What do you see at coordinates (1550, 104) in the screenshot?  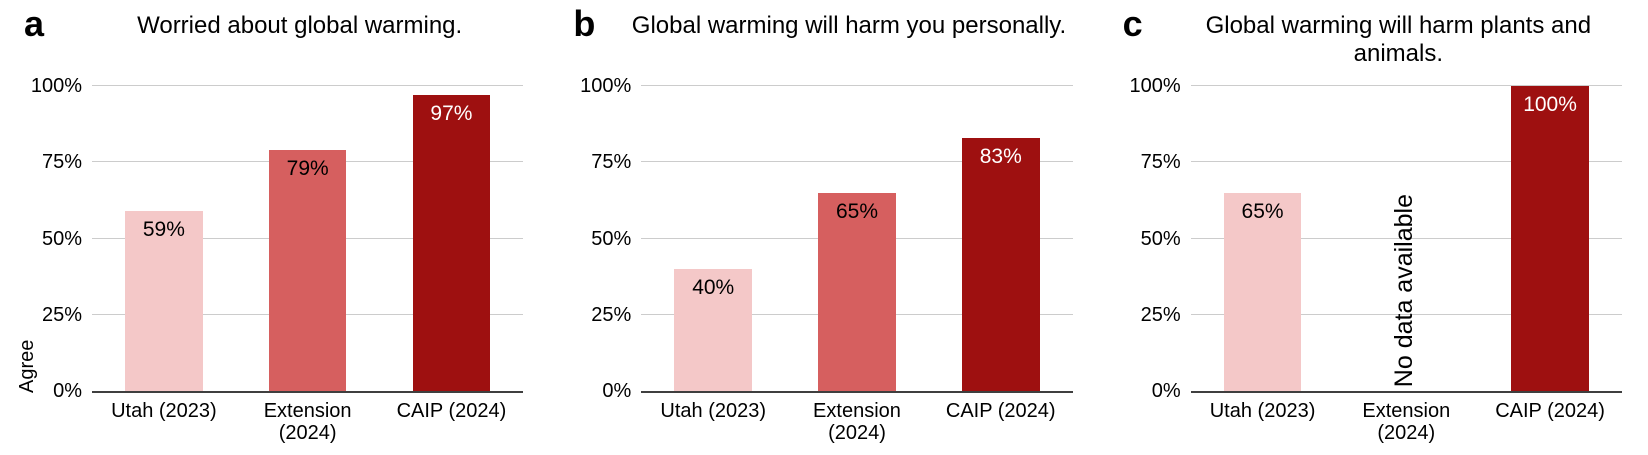 I see `bar-value-label: 100%` at bounding box center [1550, 104].